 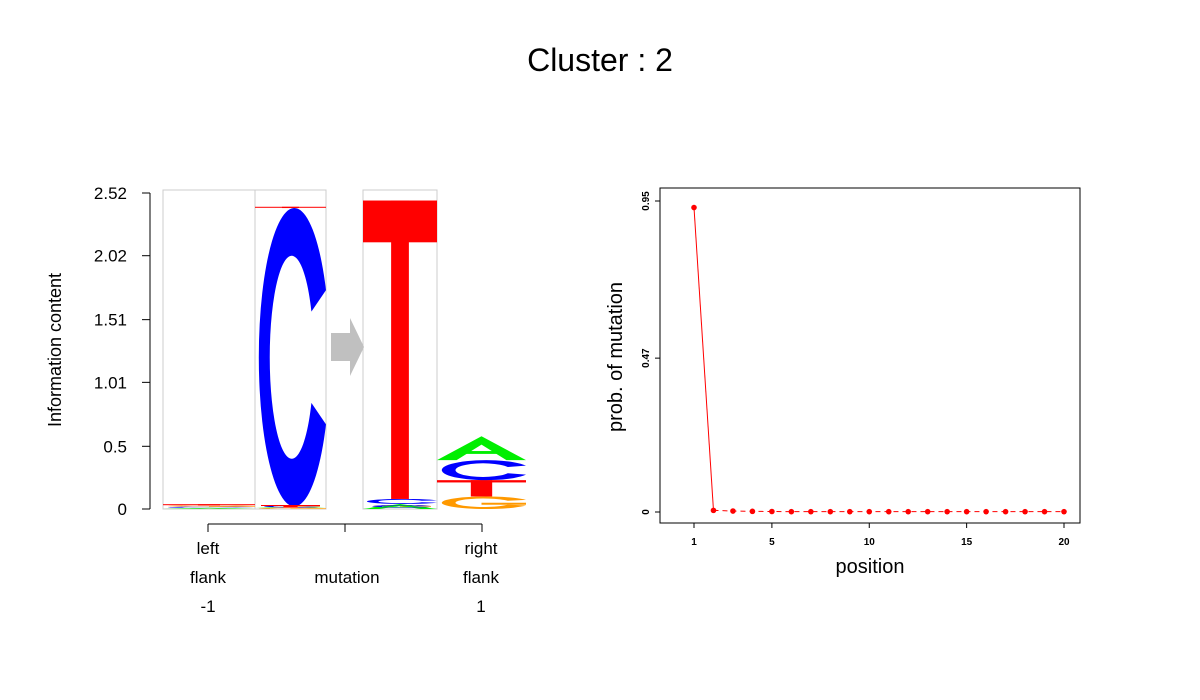 What do you see at coordinates (115, 446) in the screenshot?
I see `logo-y-tick-label: 0.5` at bounding box center [115, 446].